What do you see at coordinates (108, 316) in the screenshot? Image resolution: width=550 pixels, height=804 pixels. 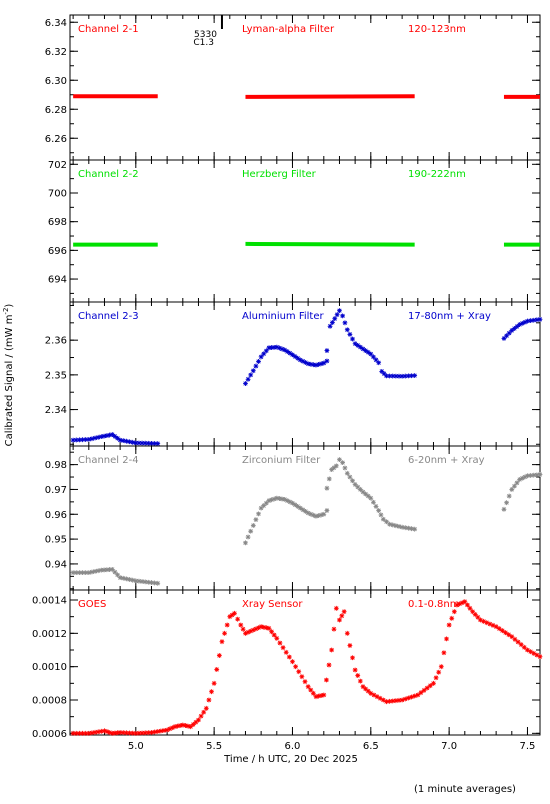 I see `channel-label: Channel 2-3` at bounding box center [108, 316].